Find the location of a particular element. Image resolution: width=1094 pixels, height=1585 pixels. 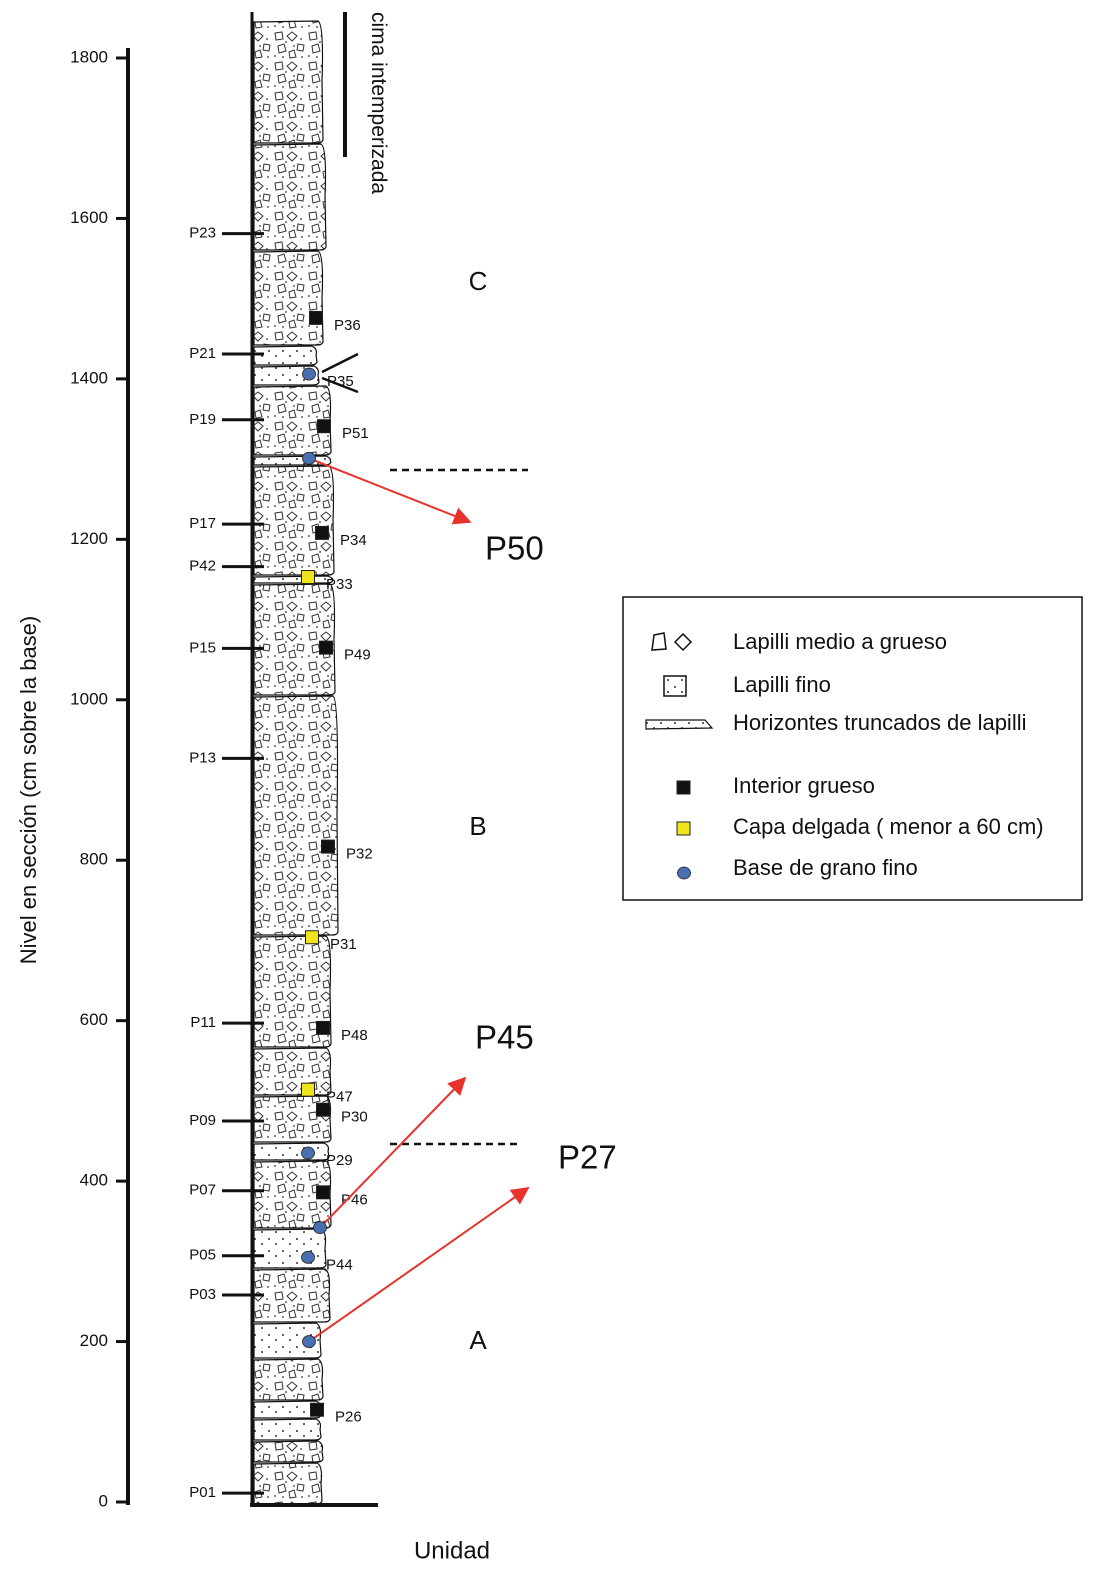

y-tick-label: 1600 is located at coordinates (89, 217).